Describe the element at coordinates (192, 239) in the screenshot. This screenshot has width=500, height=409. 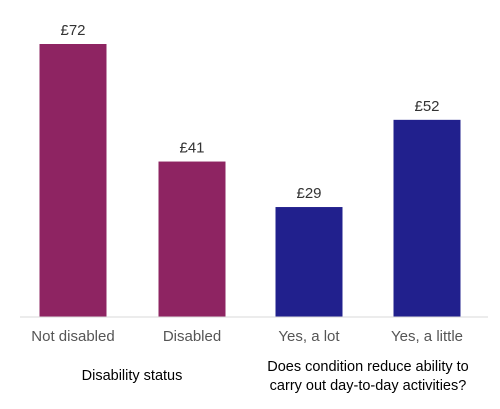
I see `bar-disabled` at that location.